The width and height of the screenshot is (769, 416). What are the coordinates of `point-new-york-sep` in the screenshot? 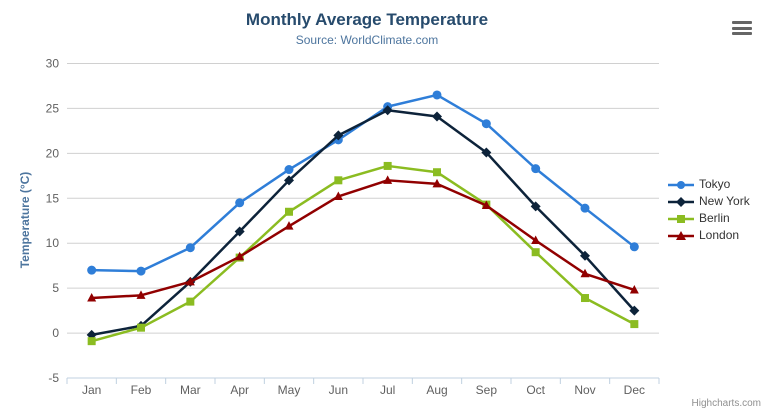 It's located at (486, 152).